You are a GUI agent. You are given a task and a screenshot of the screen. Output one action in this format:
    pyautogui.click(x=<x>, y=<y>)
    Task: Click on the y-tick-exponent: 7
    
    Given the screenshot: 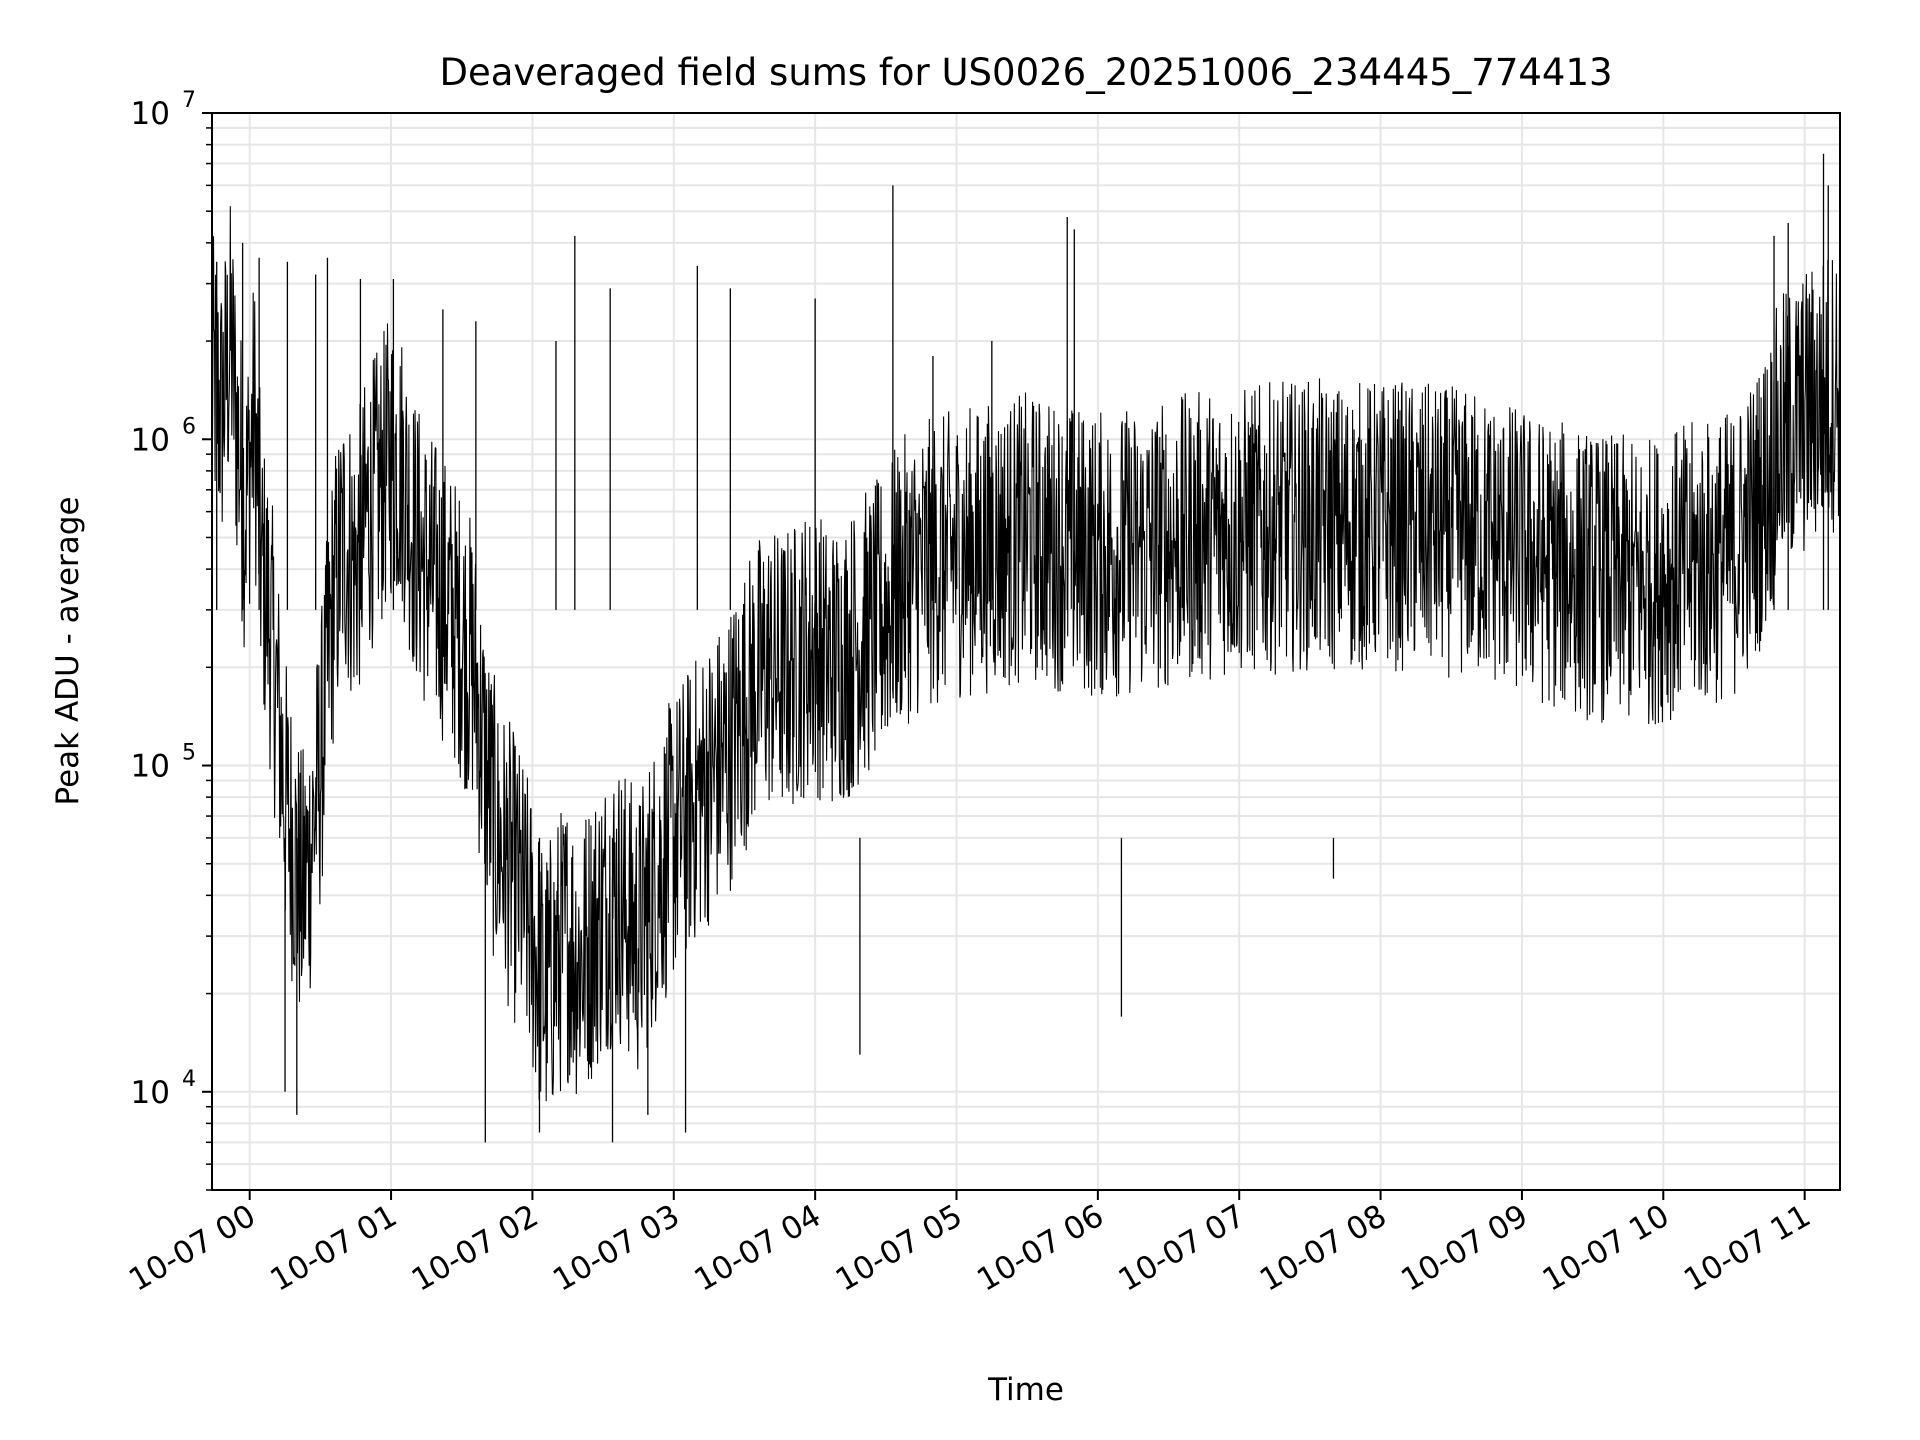 What is the action you would take?
    pyautogui.click(x=189, y=100)
    